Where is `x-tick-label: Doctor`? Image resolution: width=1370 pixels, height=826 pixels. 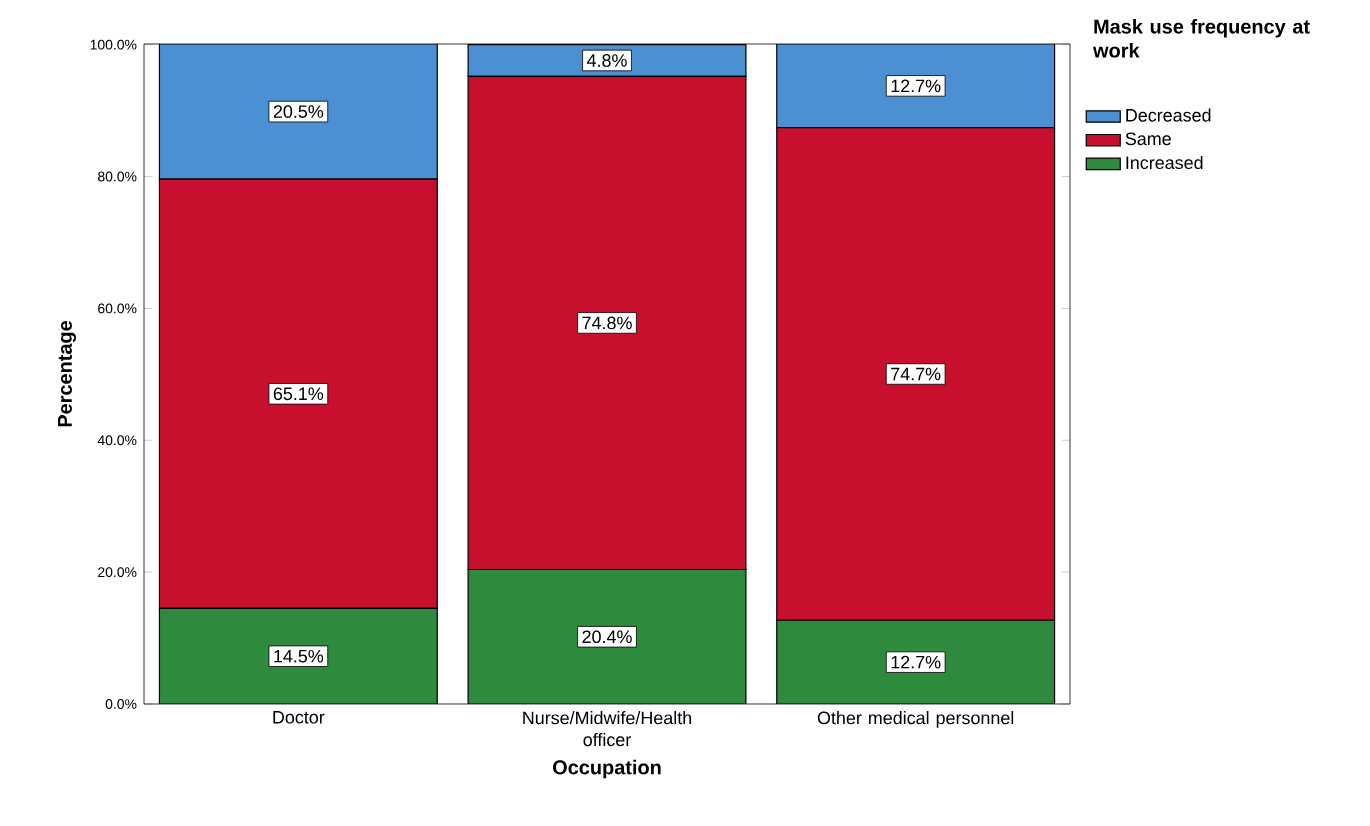
x-tick-label: Doctor is located at coordinates (299, 717).